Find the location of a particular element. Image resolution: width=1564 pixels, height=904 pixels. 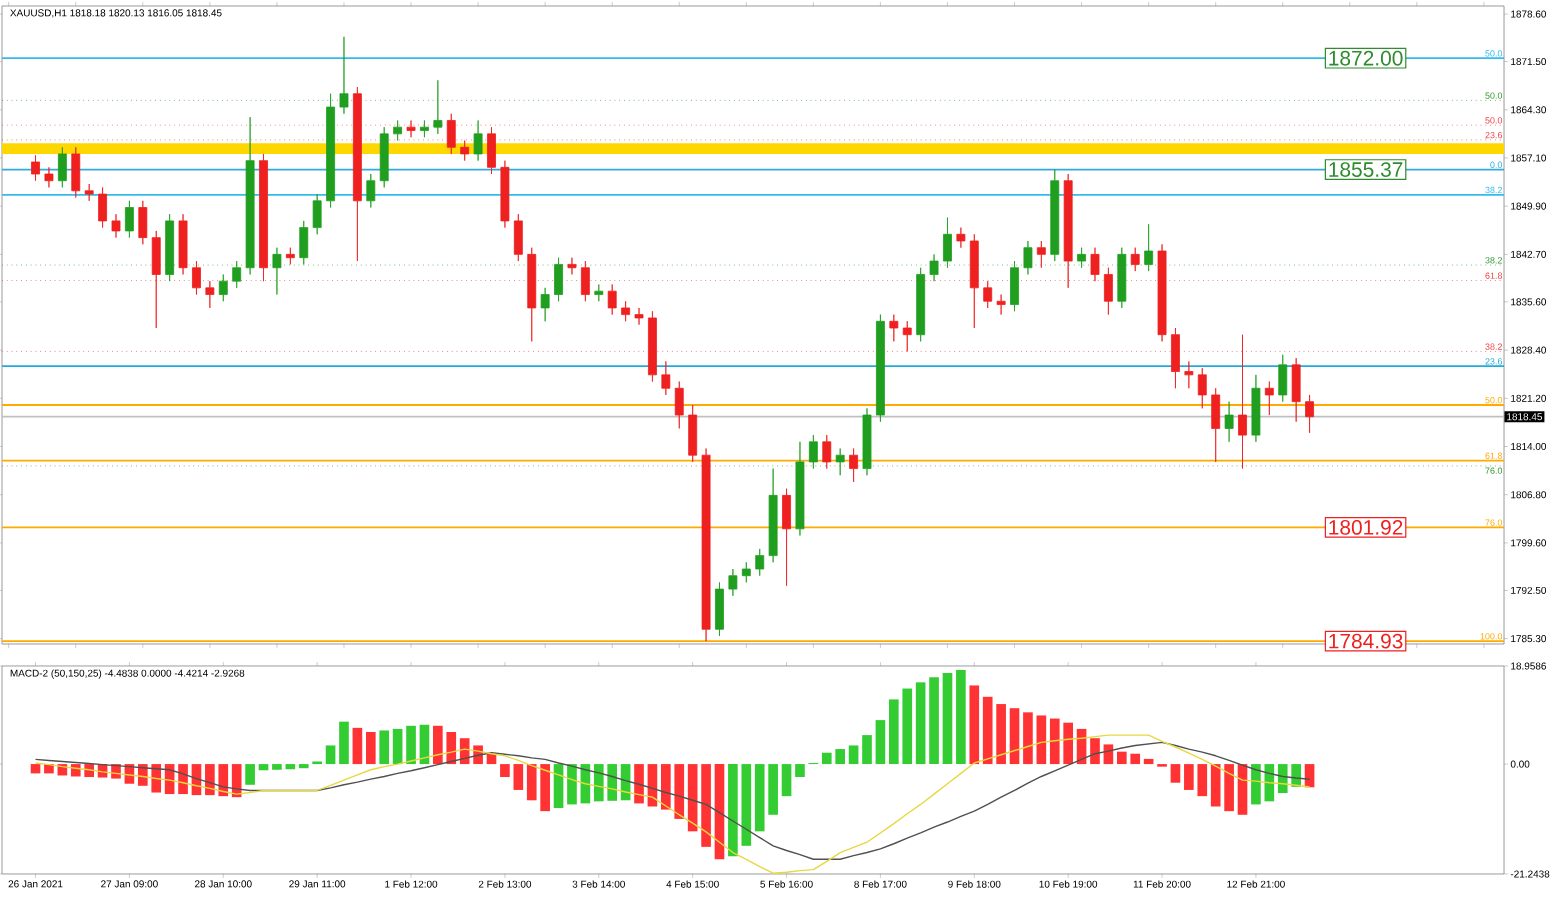

ref-line-label: 1784.93 is located at coordinates (1366, 641).